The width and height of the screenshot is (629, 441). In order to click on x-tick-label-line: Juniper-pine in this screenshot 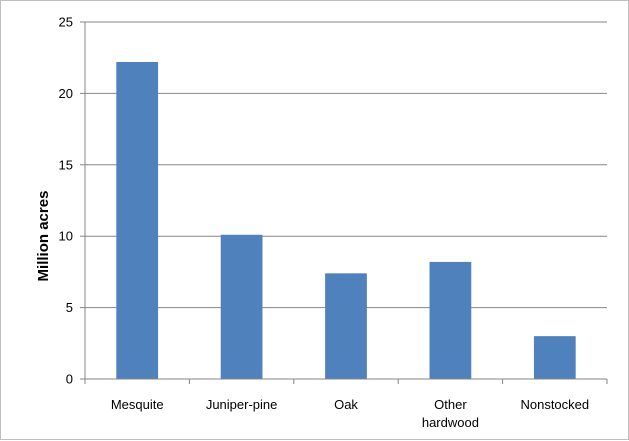, I will do `click(242, 404)`.